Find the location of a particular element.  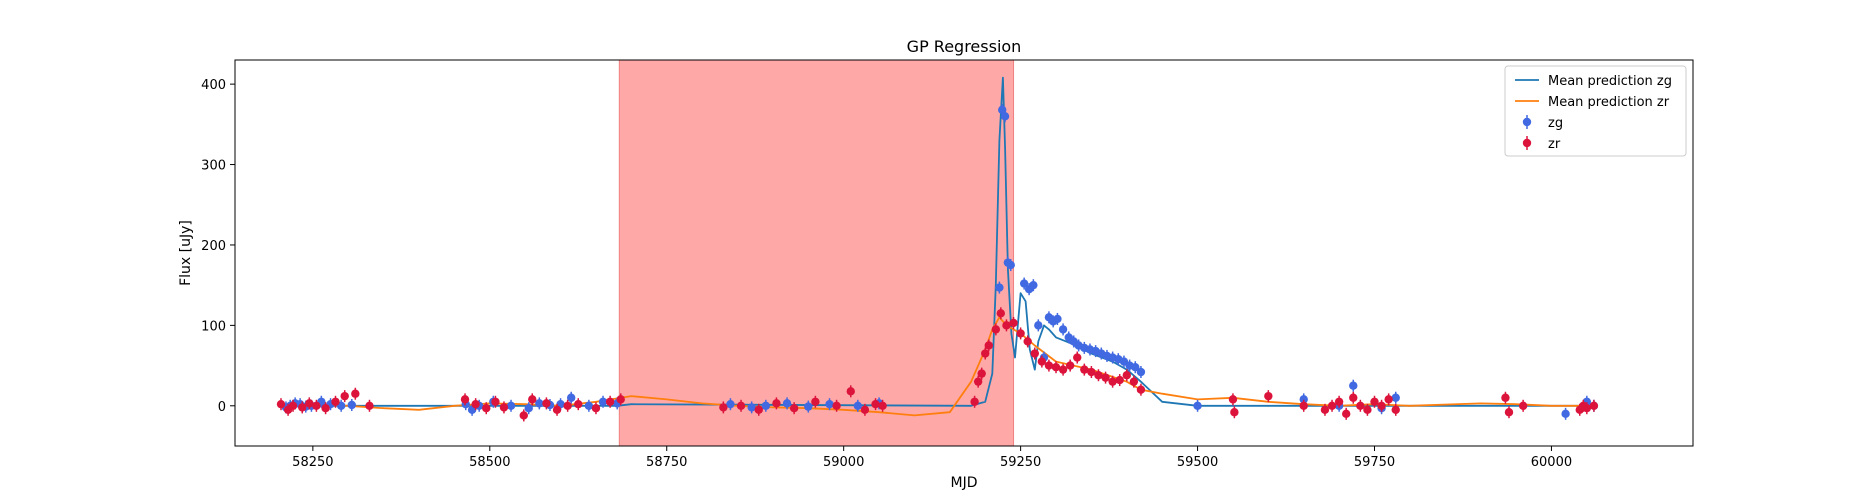

series-line-mean-prediction-zr is located at coordinates (935, 366).